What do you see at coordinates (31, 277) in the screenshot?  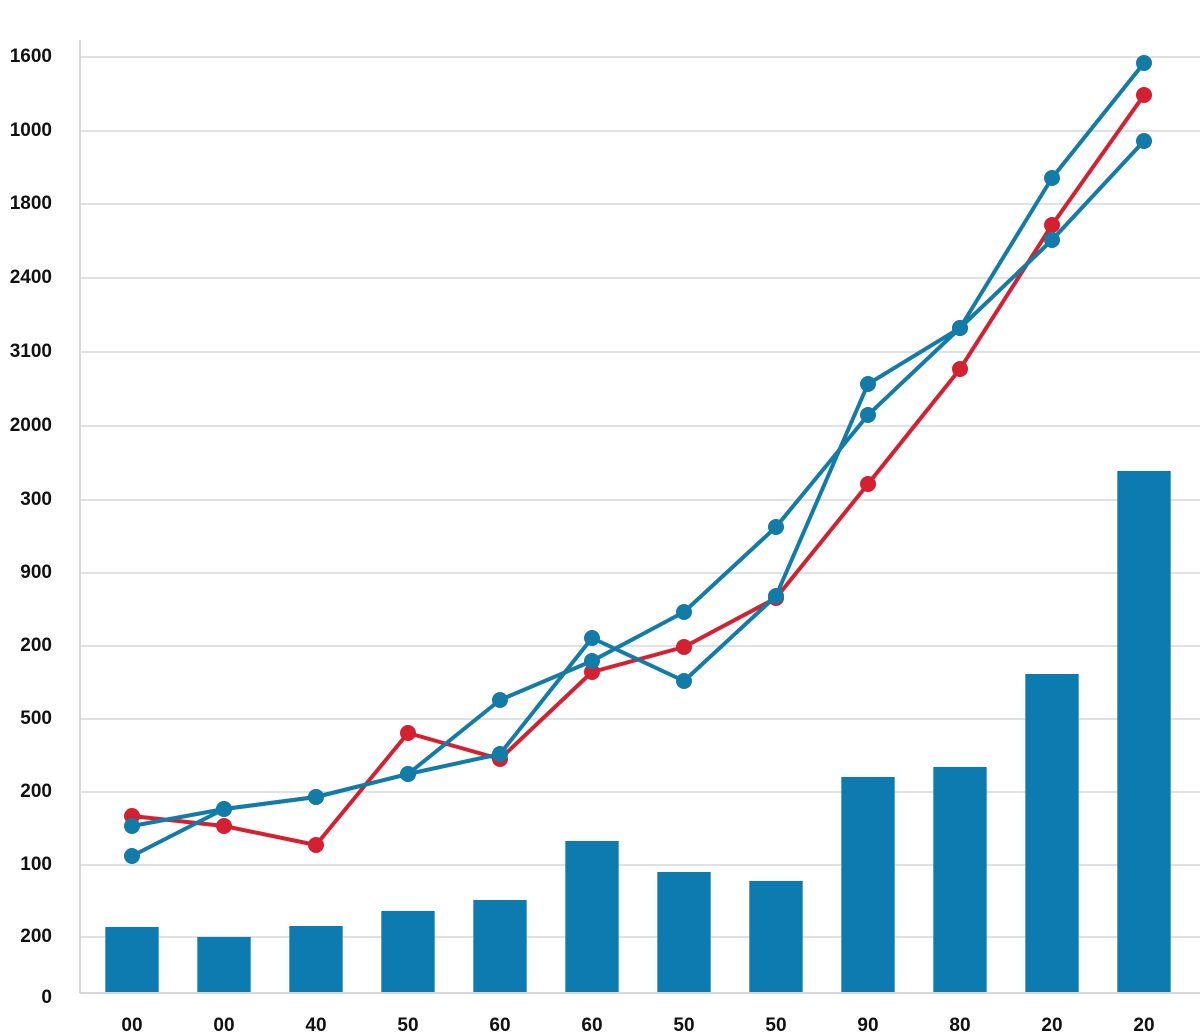 I see `y-tick-label: 2400` at bounding box center [31, 277].